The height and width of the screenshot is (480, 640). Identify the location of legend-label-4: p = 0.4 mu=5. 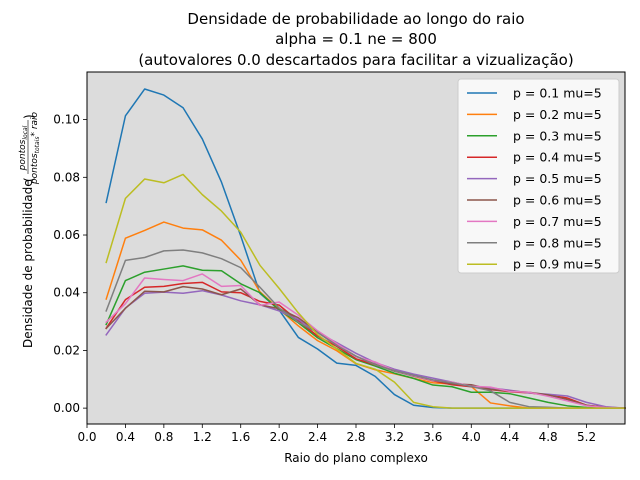
(557, 157).